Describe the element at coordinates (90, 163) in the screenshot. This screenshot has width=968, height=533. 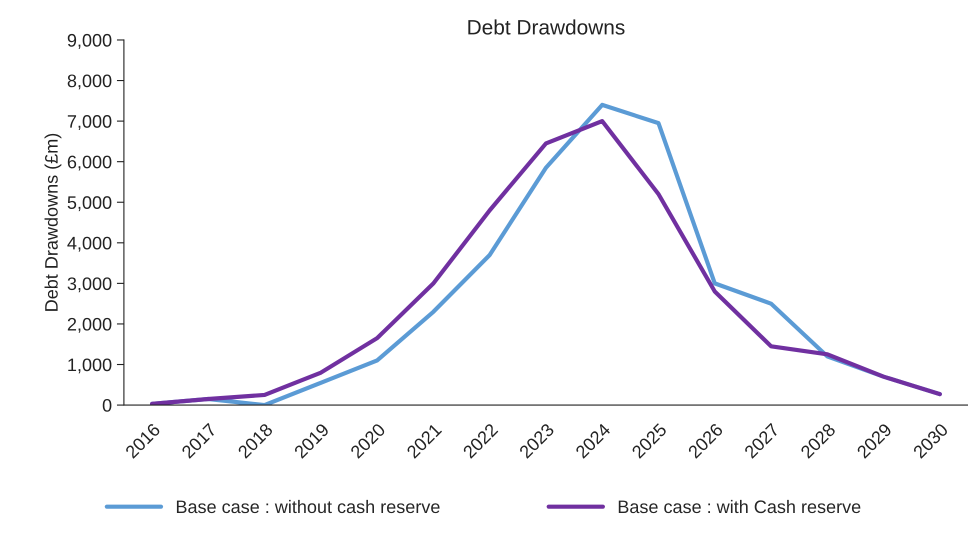
I see `y-tick-label: 6,000` at that location.